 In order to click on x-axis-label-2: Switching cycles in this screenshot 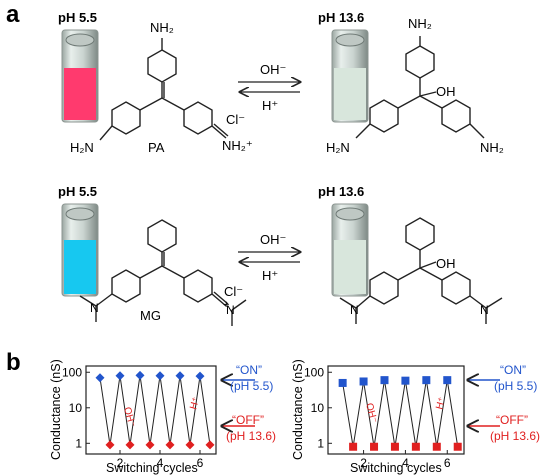, I will do `click(396, 468)`.